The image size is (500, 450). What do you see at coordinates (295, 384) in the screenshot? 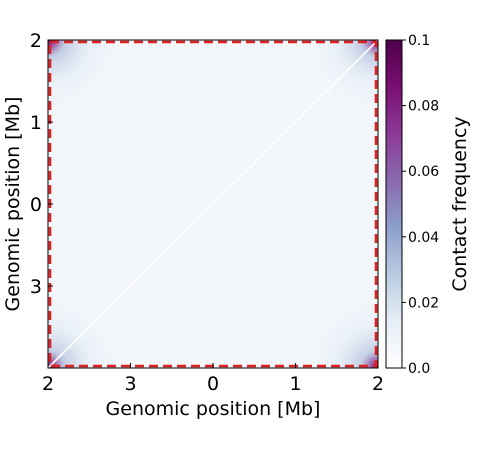
I see `x-tick-label: 1` at bounding box center [295, 384].